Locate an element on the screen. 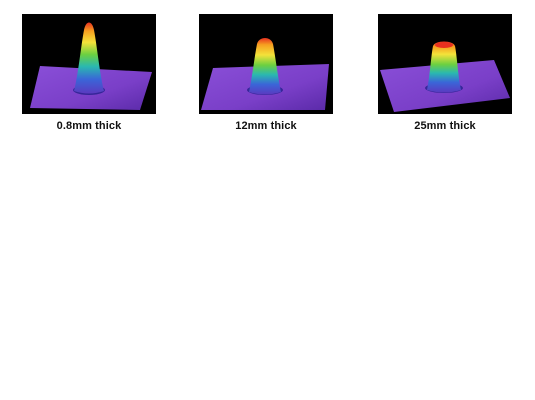 This screenshot has width=535, height=400. panel-caption-1: 0.8mm thick is located at coordinates (89, 126).